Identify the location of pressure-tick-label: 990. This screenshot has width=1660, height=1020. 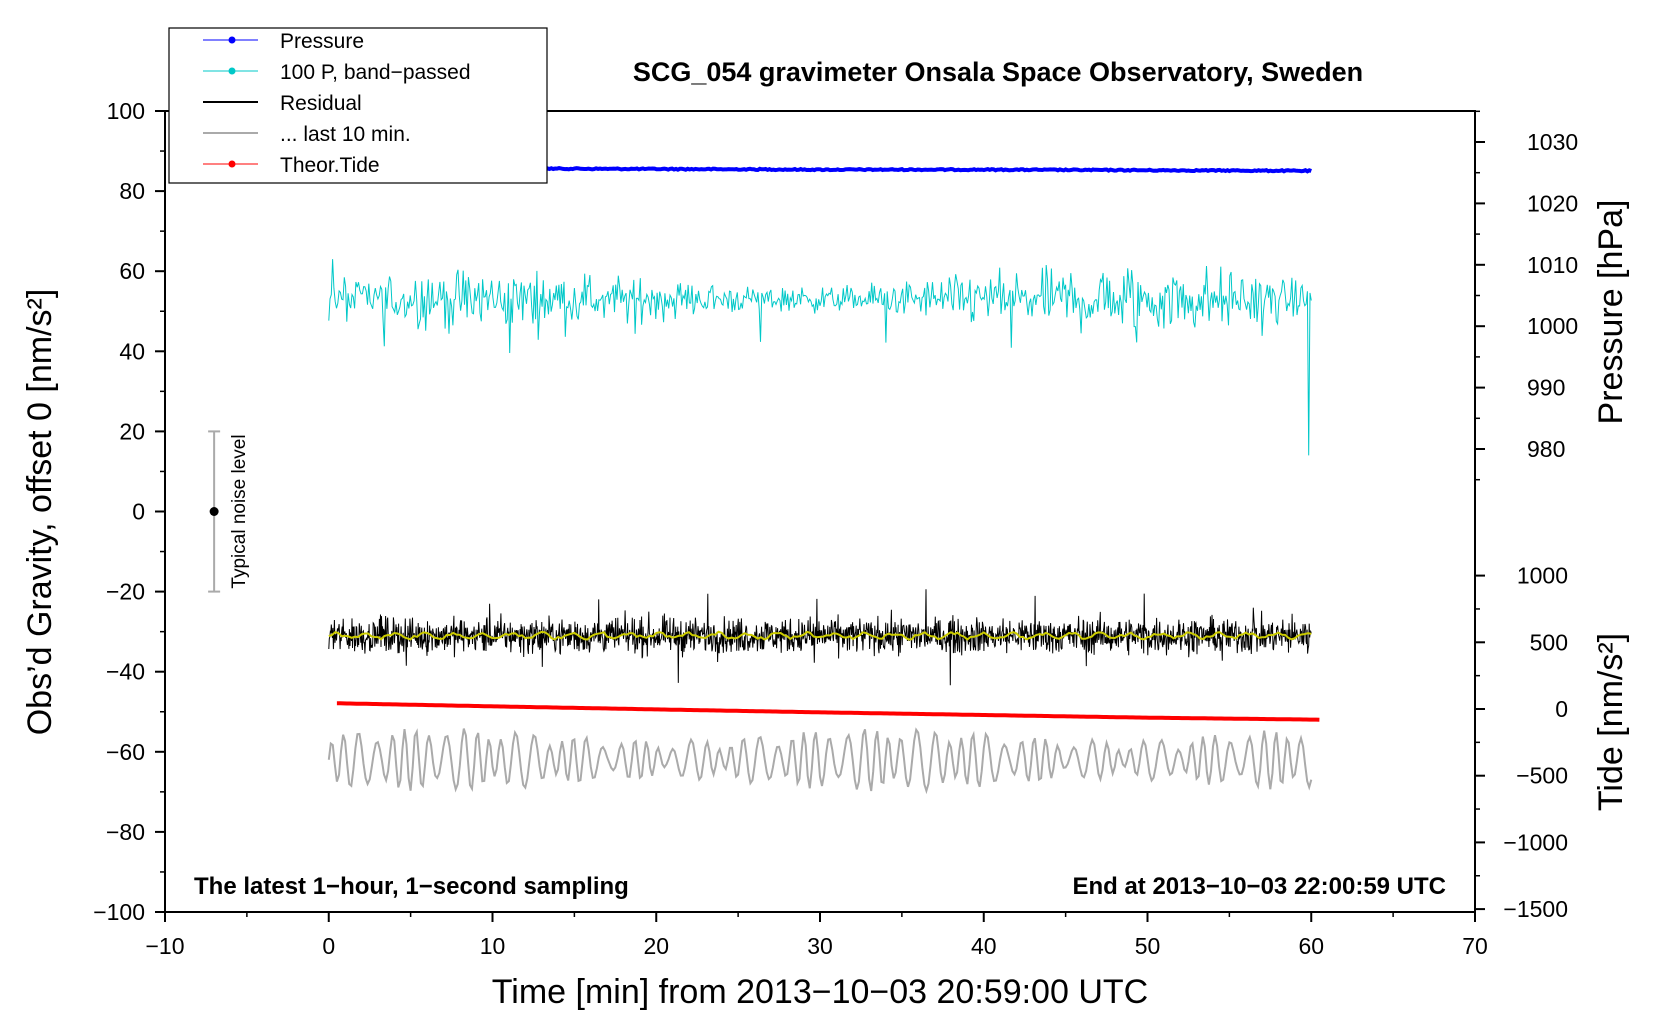
(1546, 388).